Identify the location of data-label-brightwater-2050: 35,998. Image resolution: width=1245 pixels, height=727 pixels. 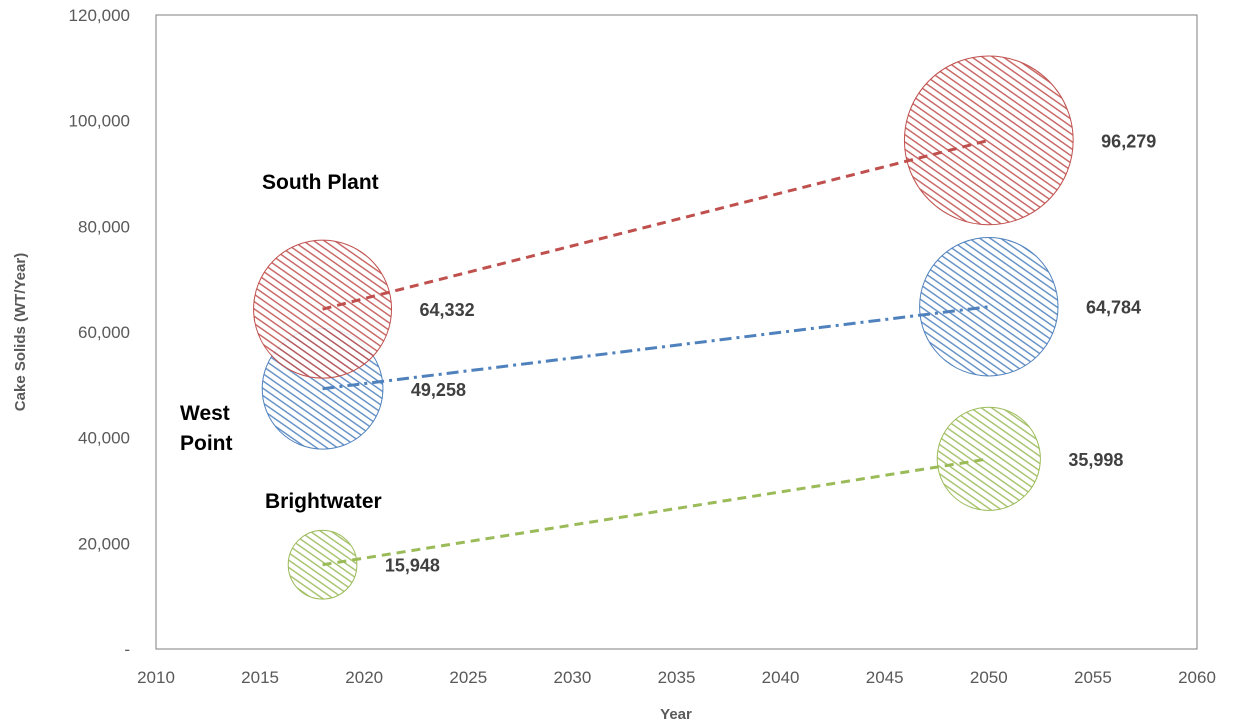
(1095, 460).